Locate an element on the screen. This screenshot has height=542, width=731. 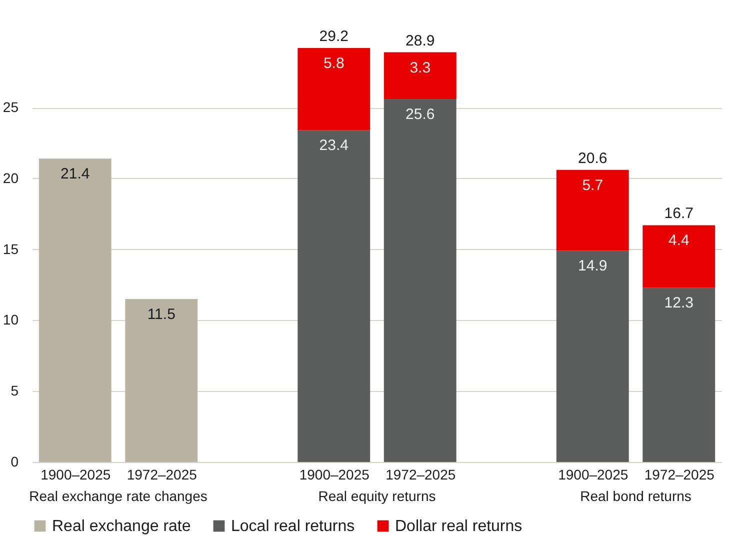
text: Real exchange rate changes is located at coordinates (118, 496).